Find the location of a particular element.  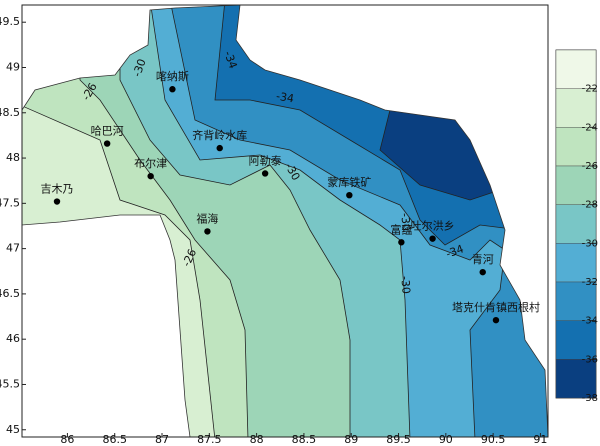

colorbar-tick-label: -24 is located at coordinates (590, 127).